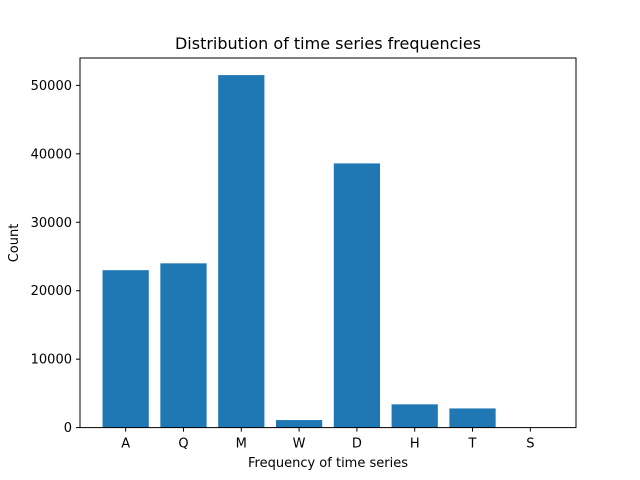 The width and height of the screenshot is (640, 480). What do you see at coordinates (183, 444) in the screenshot?
I see `x-tick-label: Q` at bounding box center [183, 444].